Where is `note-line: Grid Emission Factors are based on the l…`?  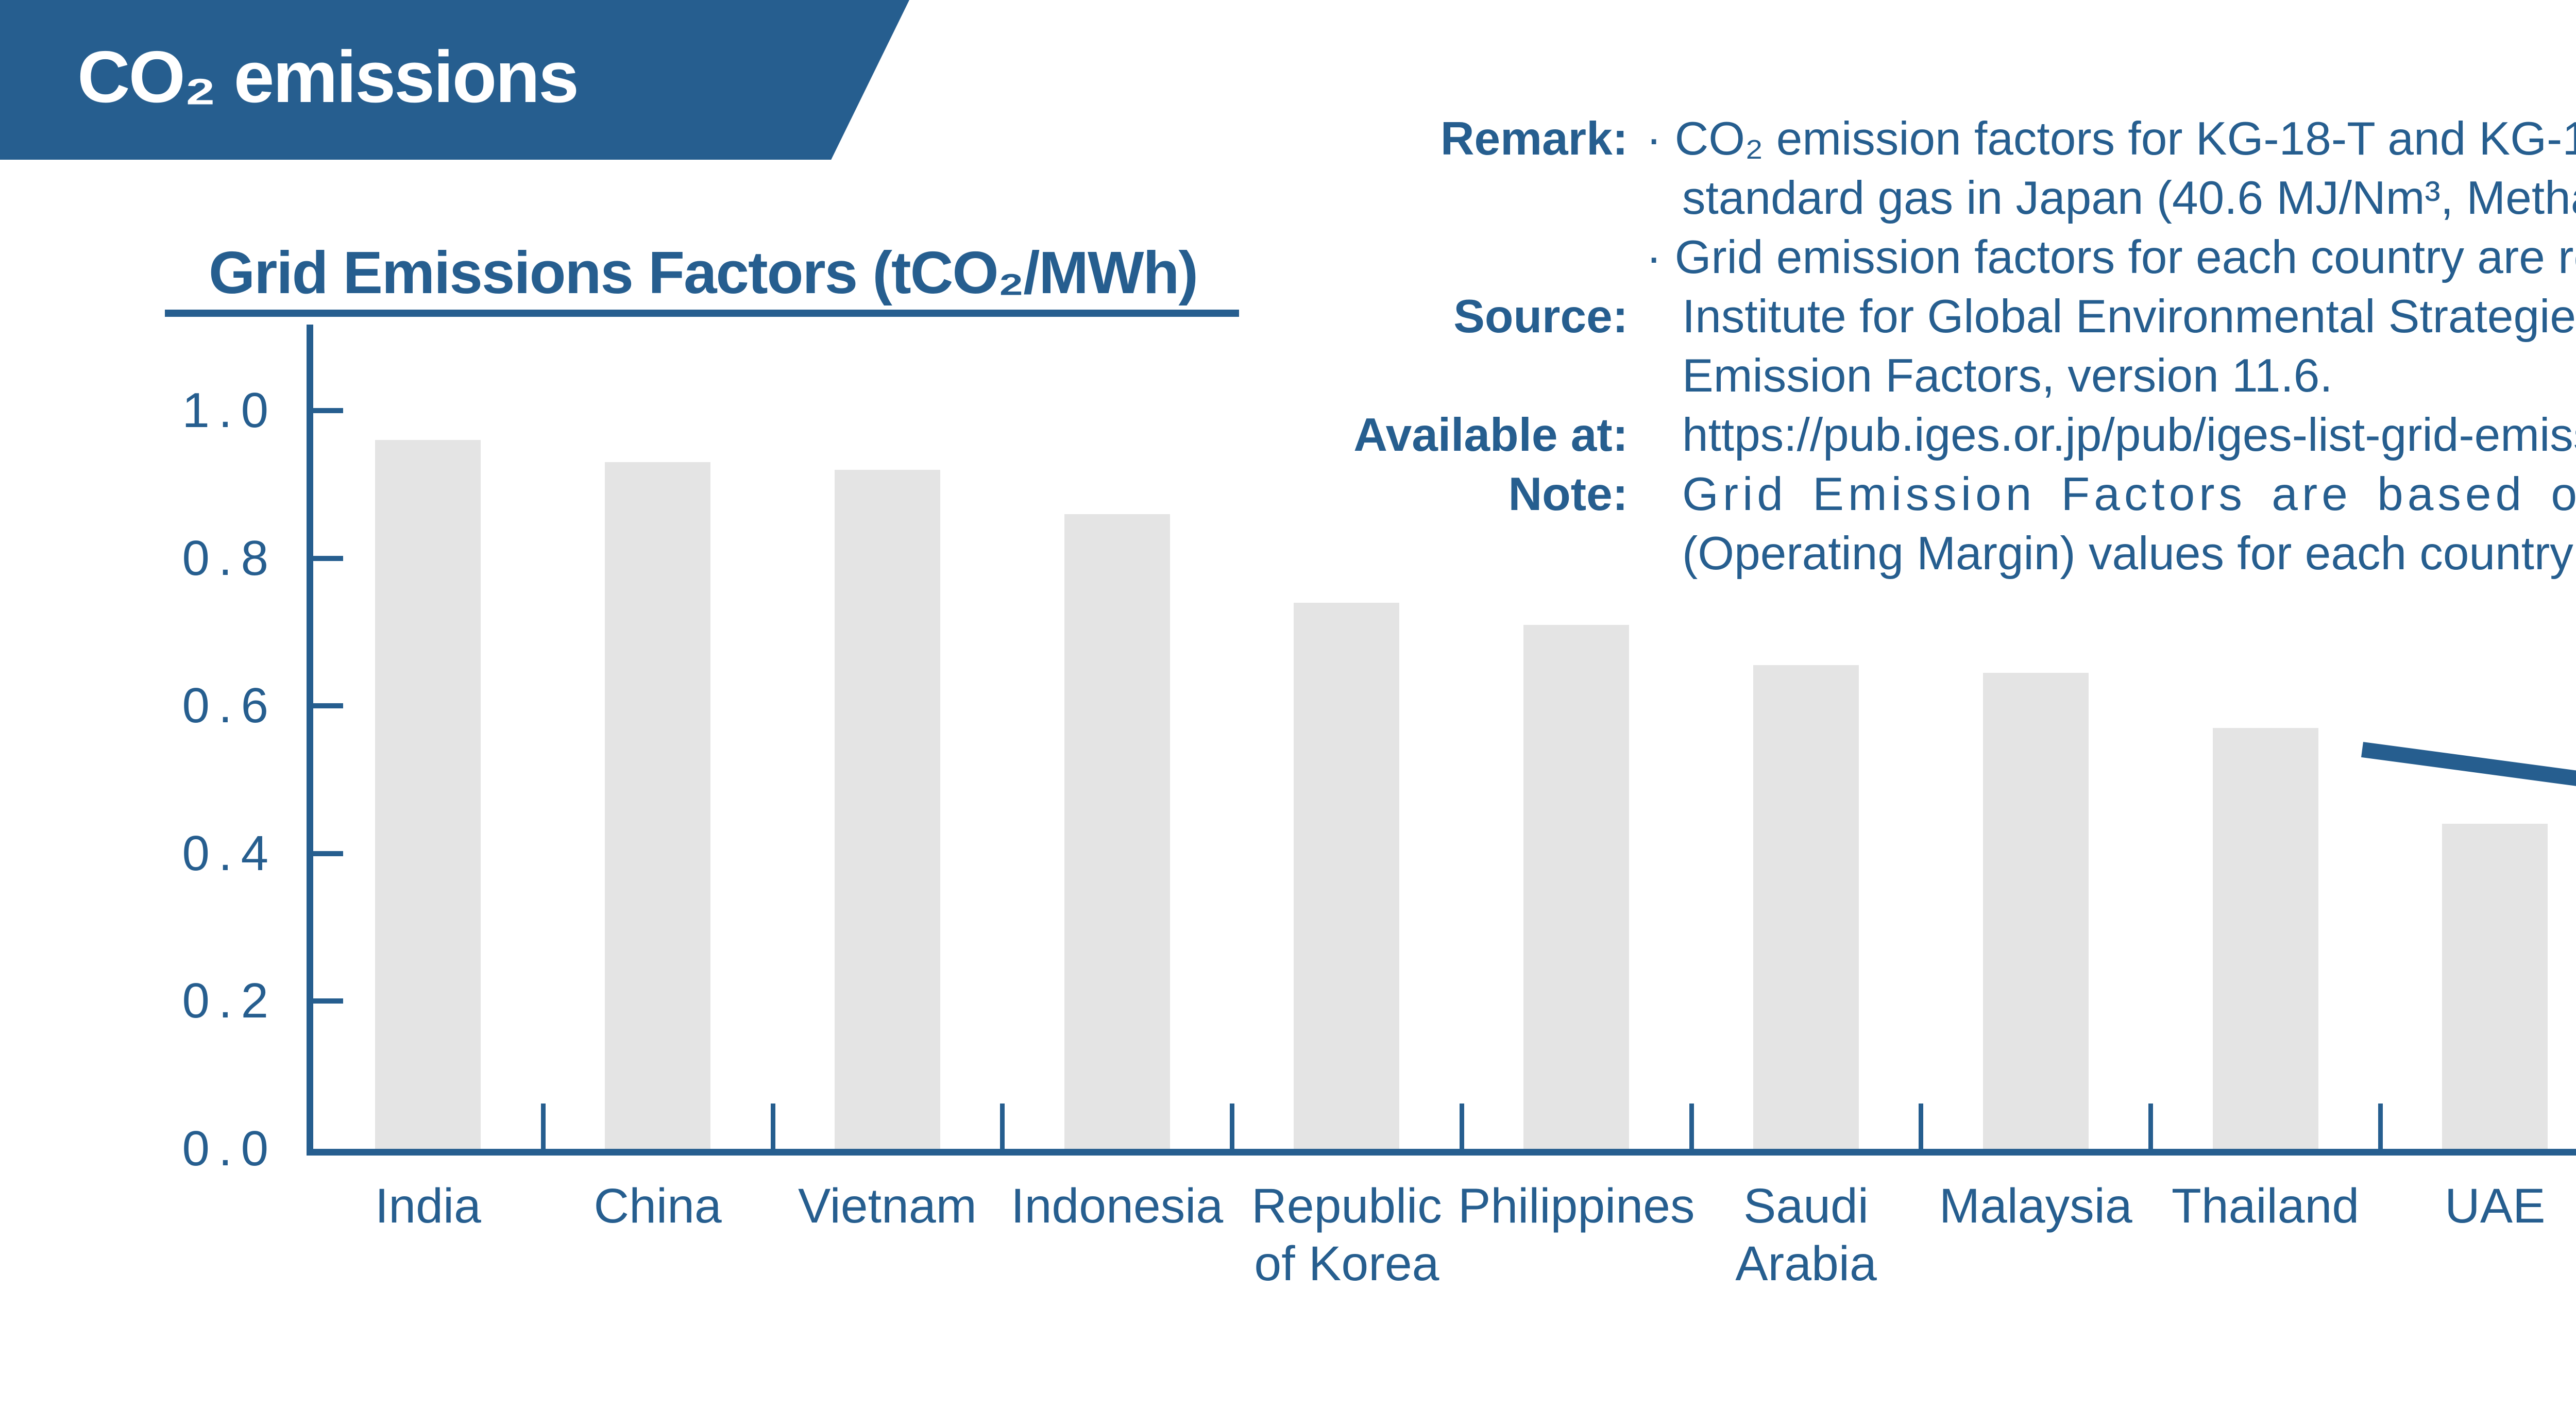 note-line: Grid Emission Factors are based on the l… is located at coordinates (2129, 494).